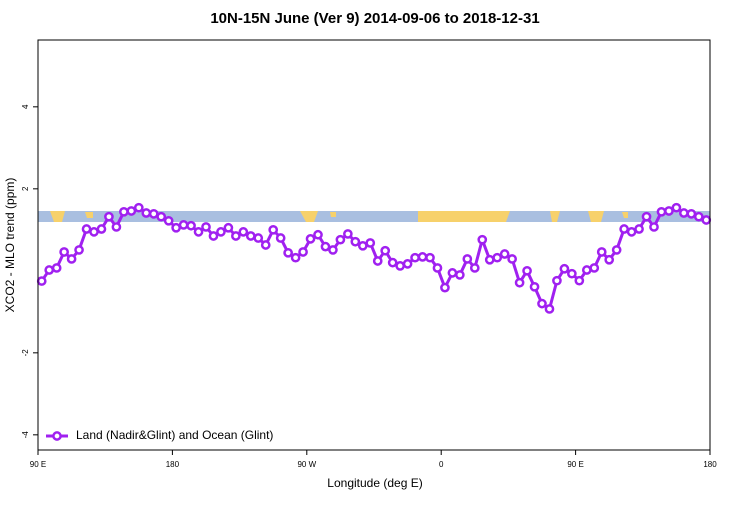 The width and height of the screenshot is (750, 505). What do you see at coordinates (374, 216) in the screenshot?
I see `map-strip` at bounding box center [374, 216].